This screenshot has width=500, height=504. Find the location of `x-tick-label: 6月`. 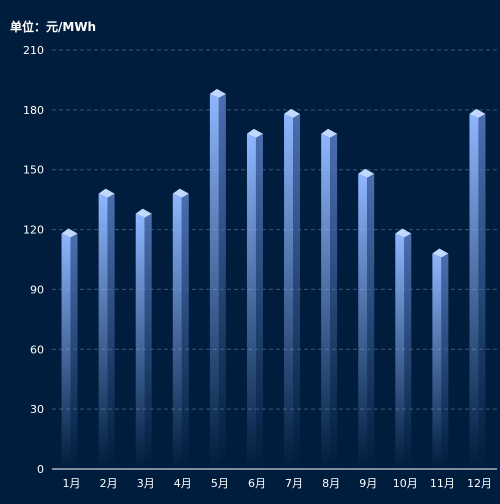

x-tick-label: 6月 is located at coordinates (257, 483).